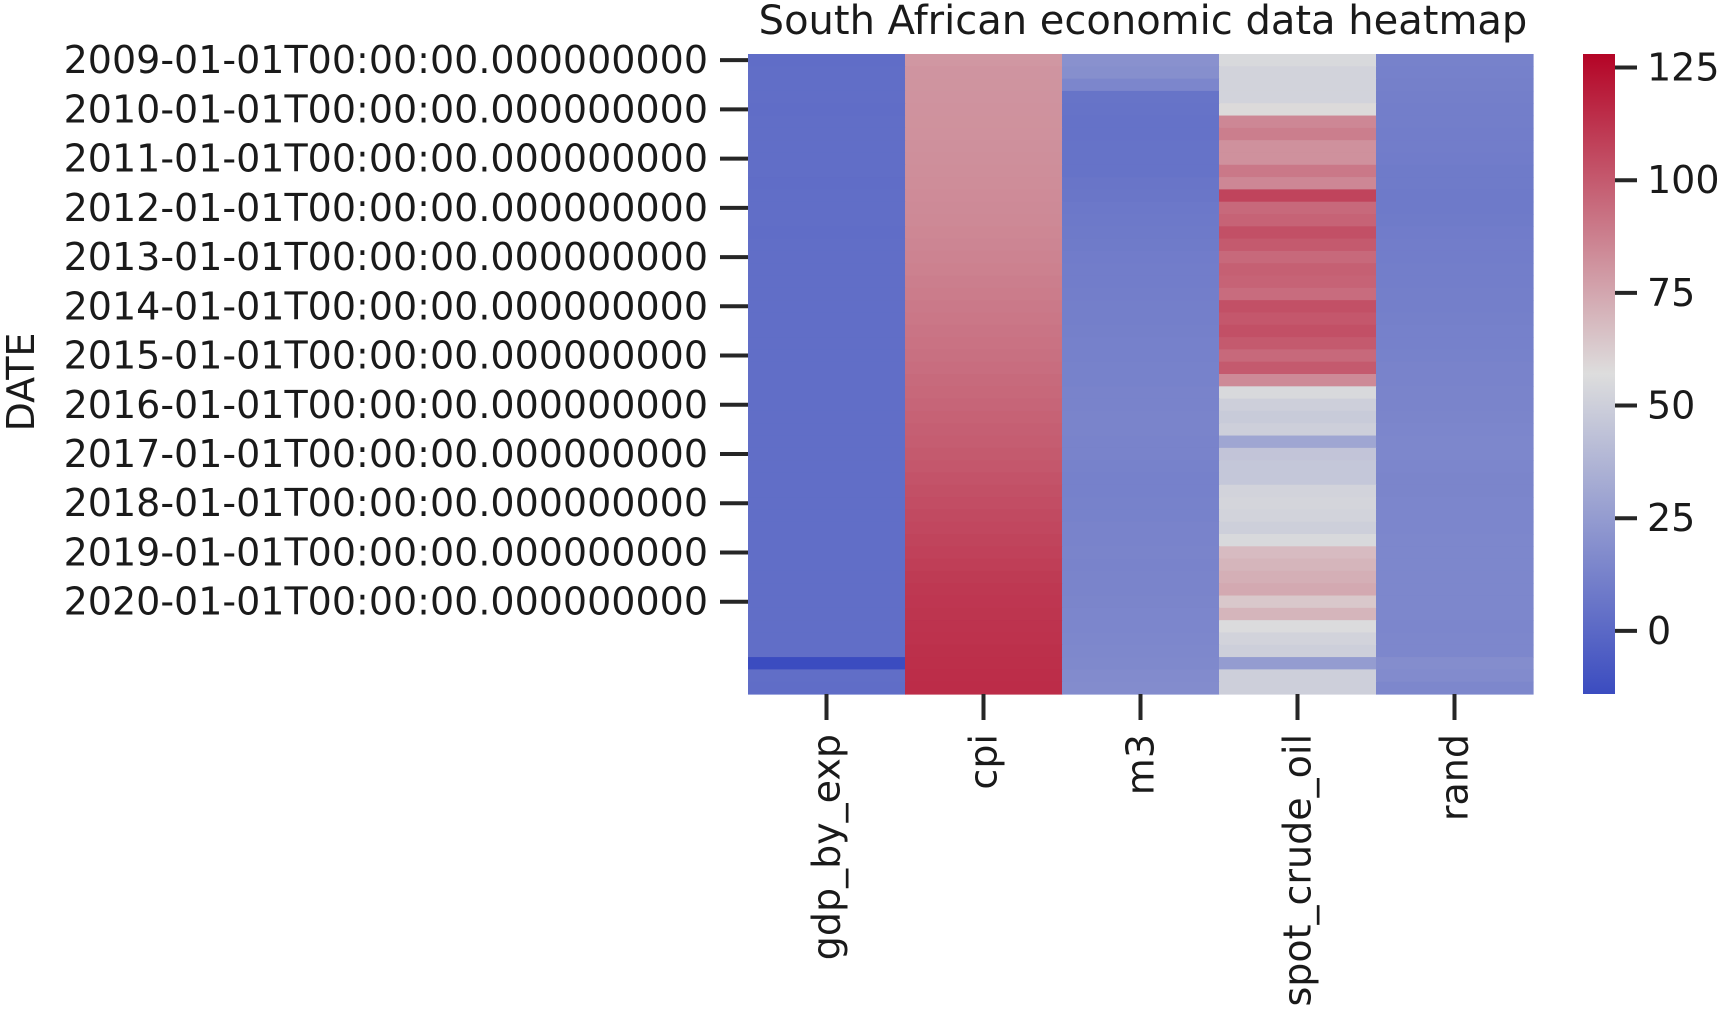 Image resolution: width=1725 pixels, height=1028 pixels. What do you see at coordinates (1141, 764) in the screenshot?
I see `x-tick-label: m3` at bounding box center [1141, 764].